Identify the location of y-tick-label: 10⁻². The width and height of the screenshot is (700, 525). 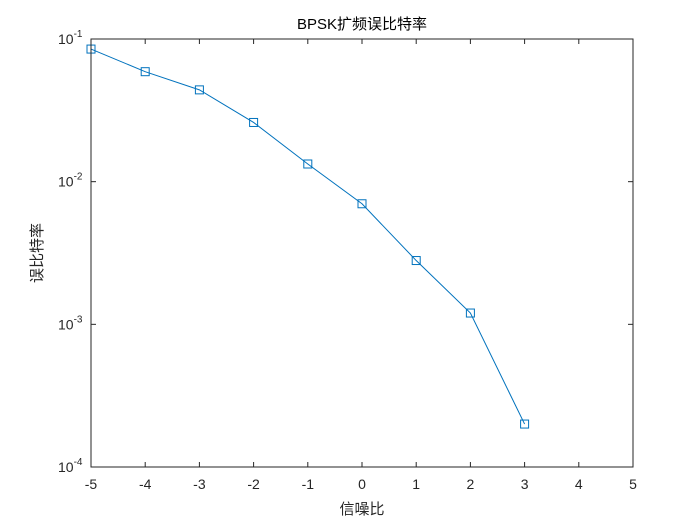
(70, 181).